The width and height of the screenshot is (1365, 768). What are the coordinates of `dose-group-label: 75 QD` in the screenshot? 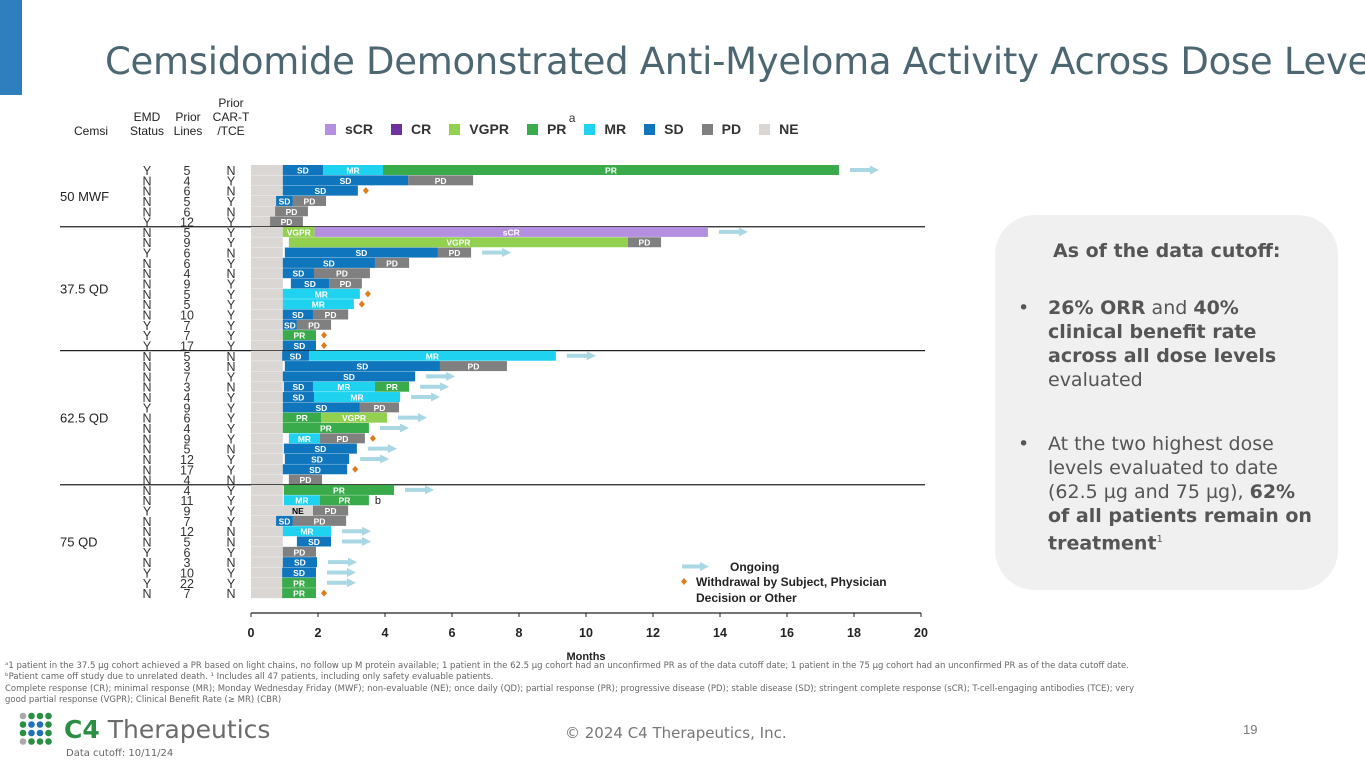 It's located at (79, 542).